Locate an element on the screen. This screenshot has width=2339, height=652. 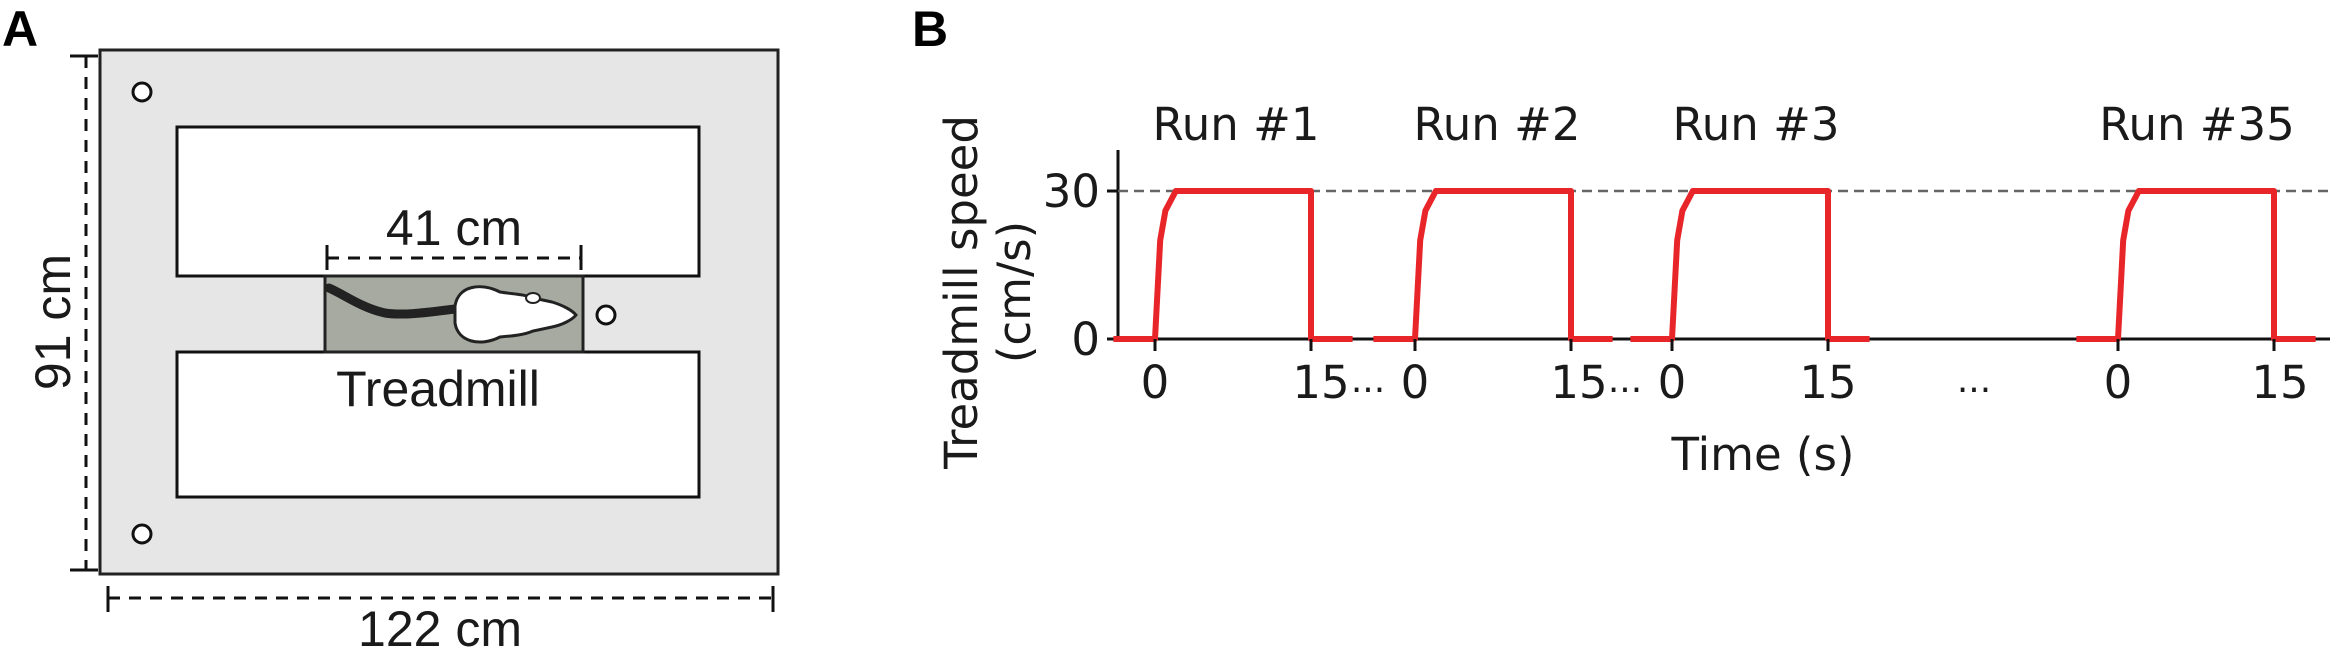
length-label: 41 cm is located at coordinates (454, 228).